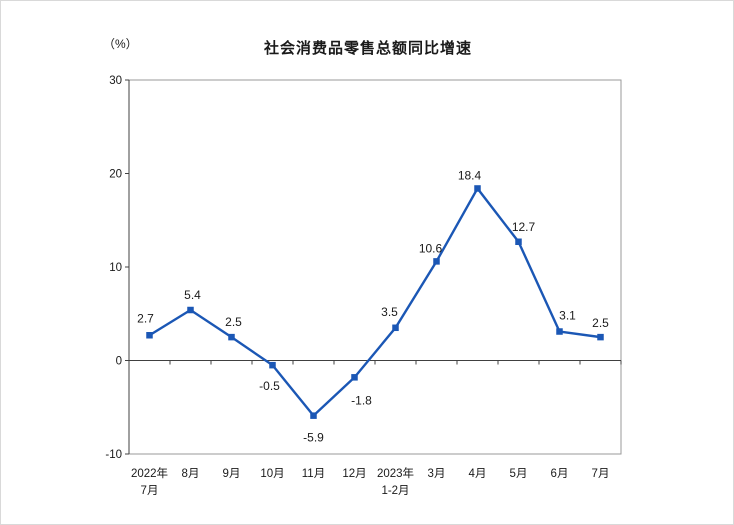 The height and width of the screenshot is (525, 734). What do you see at coordinates (437, 474) in the screenshot?
I see `x-axis-category-label: 3月` at bounding box center [437, 474].